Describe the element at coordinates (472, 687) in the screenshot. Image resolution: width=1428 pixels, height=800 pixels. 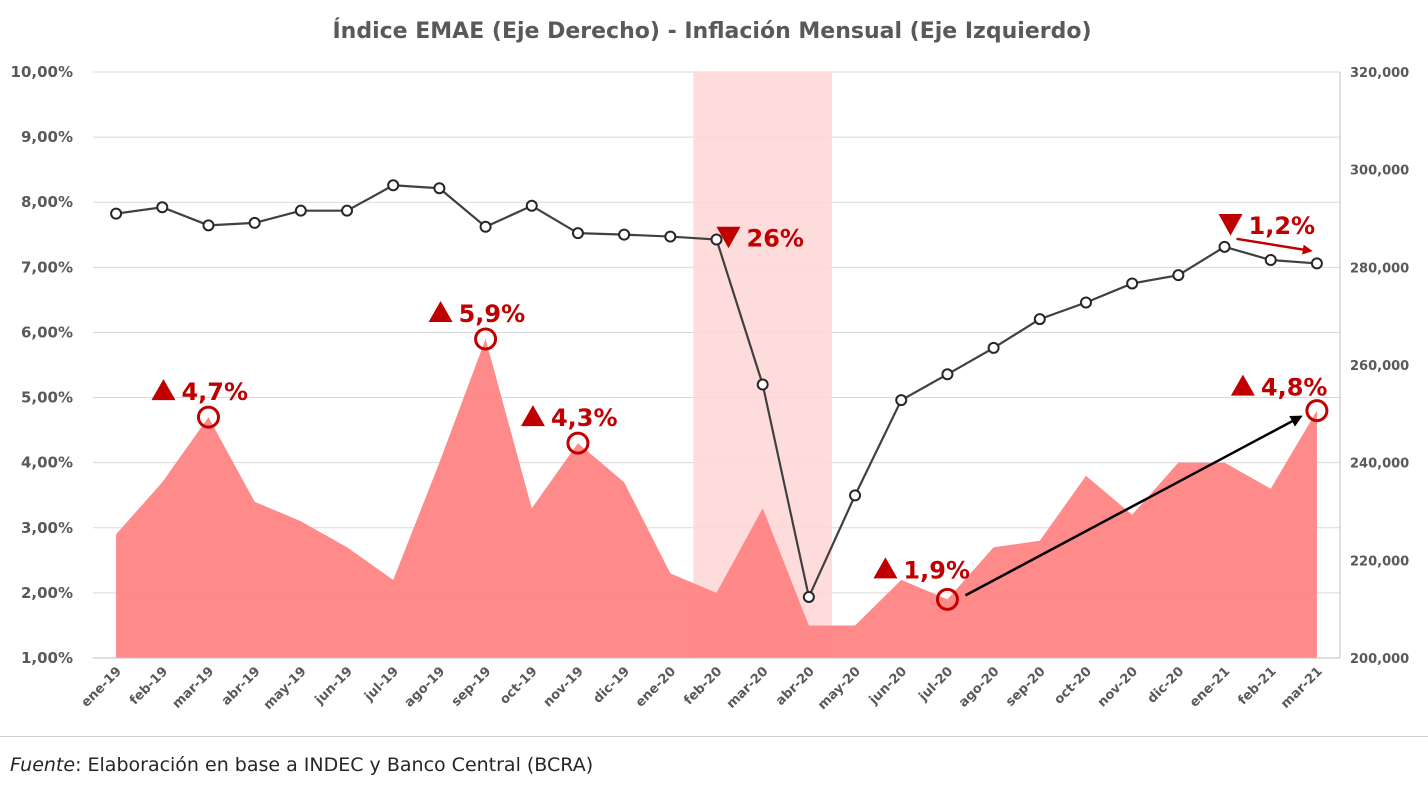
I see `x-tick-label: sep-19` at that location.